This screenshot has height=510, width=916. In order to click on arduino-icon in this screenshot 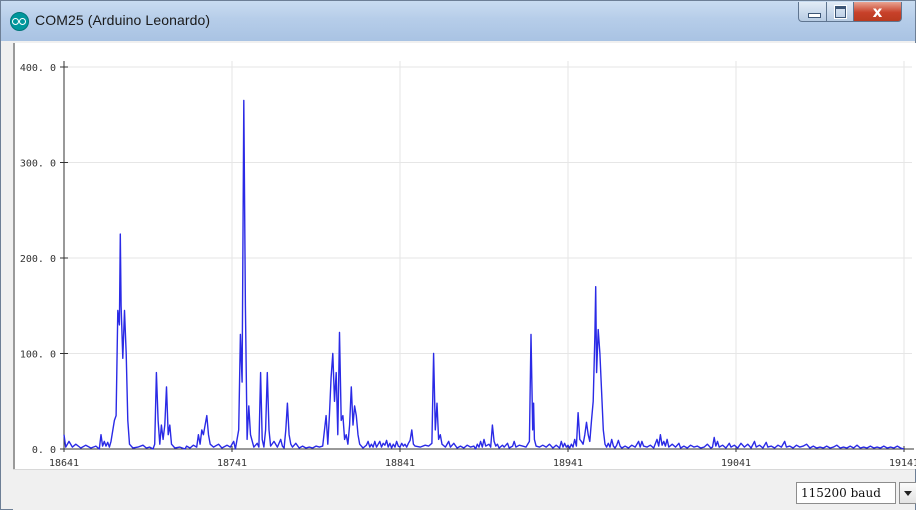, I will do `click(19, 21)`.